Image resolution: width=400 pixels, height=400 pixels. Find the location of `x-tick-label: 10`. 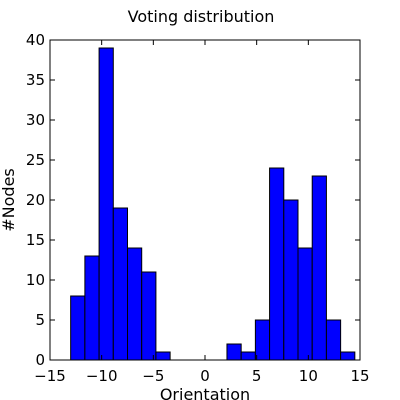

x-tick-label: 10 is located at coordinates (308, 376).